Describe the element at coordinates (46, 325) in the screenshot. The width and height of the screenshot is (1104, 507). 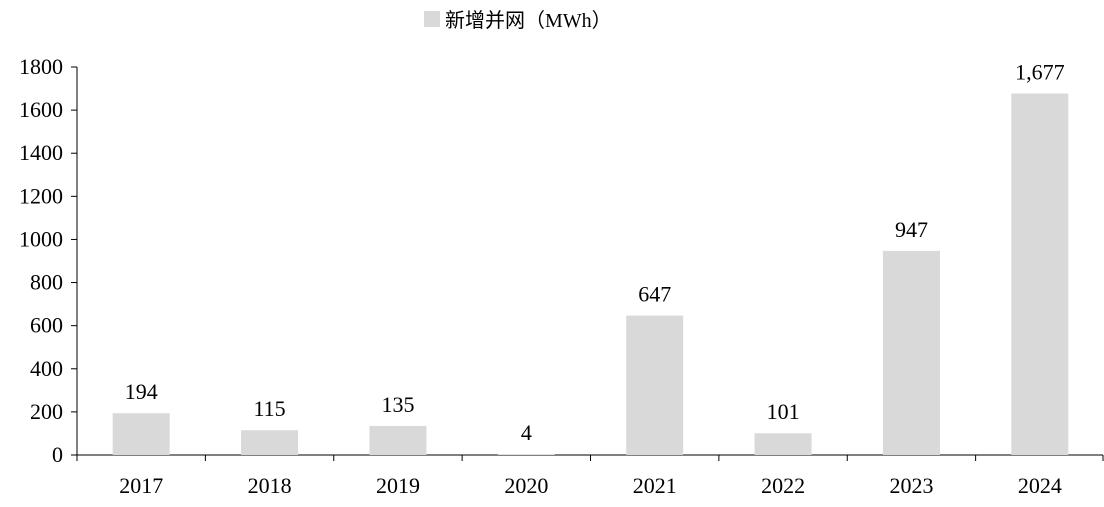
I see `y-tick-label: 600` at that location.